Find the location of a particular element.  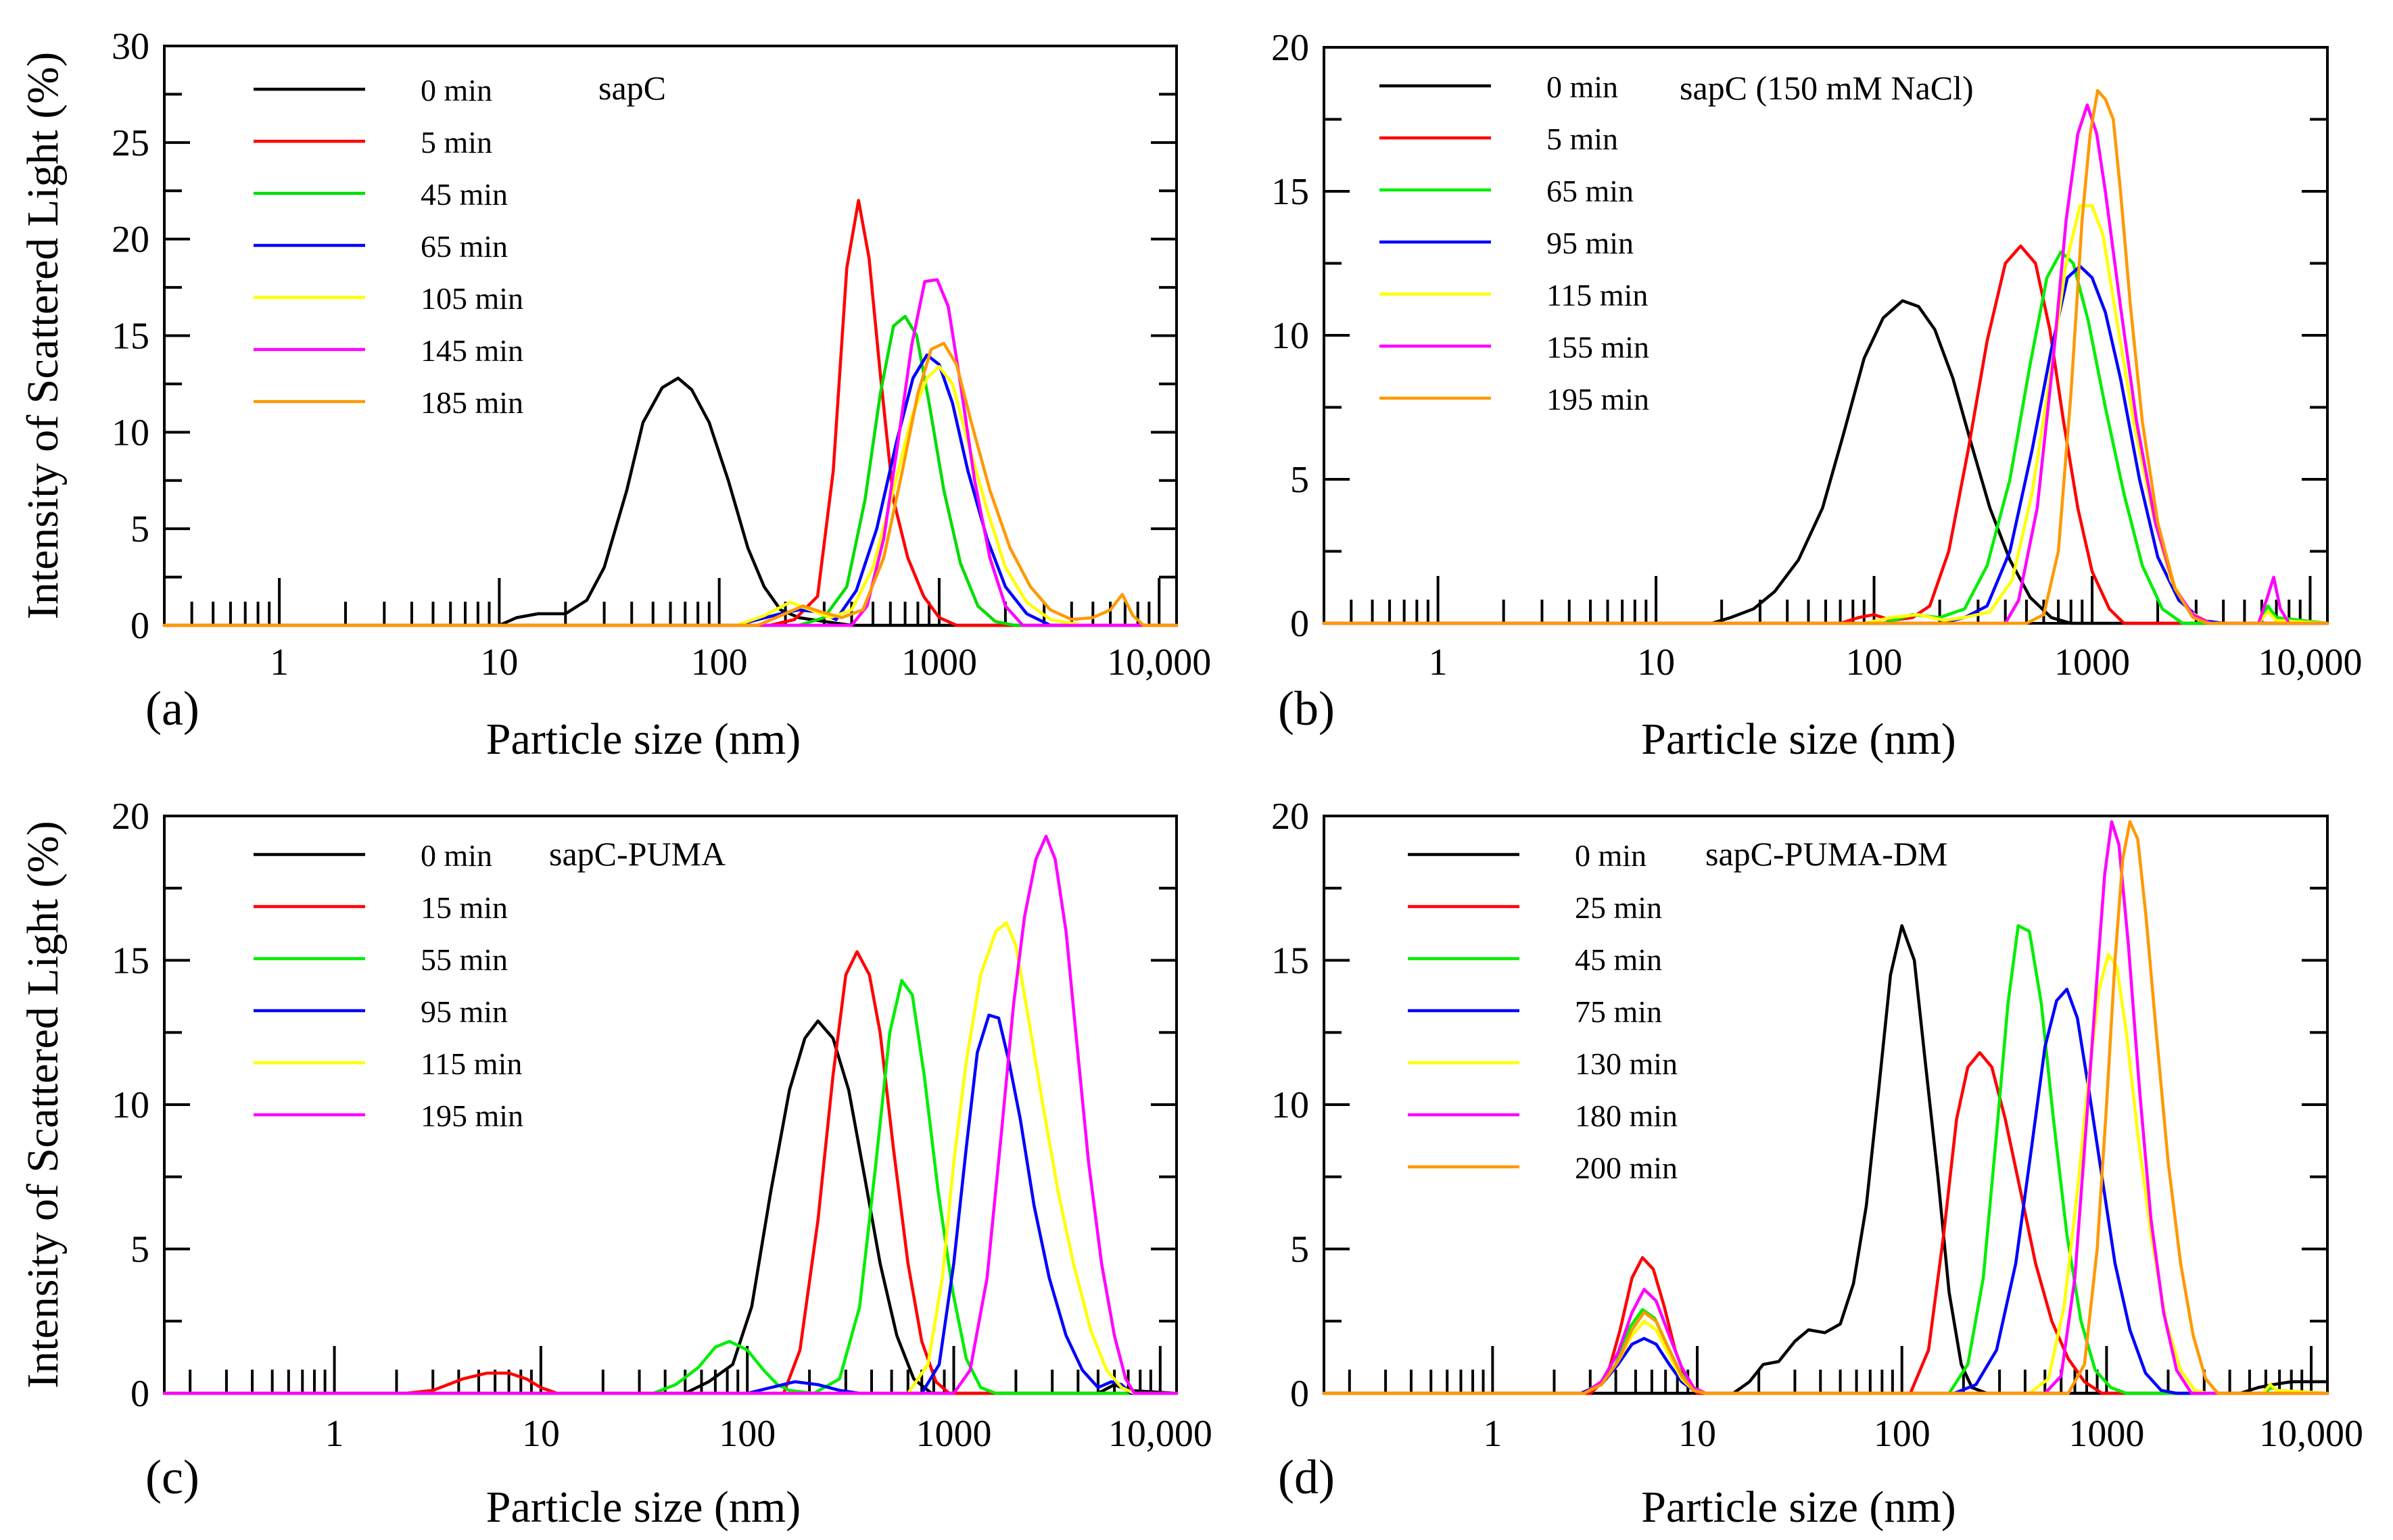

legend-label: 180 min is located at coordinates (1626, 1116).